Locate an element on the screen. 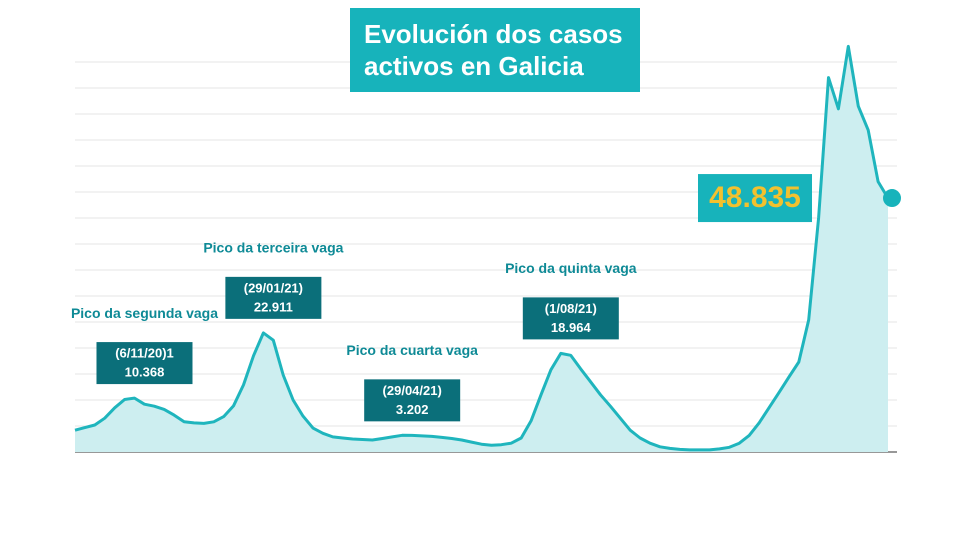  chart-title: Evolución dos casos activos en Galicia is located at coordinates (495, 50).